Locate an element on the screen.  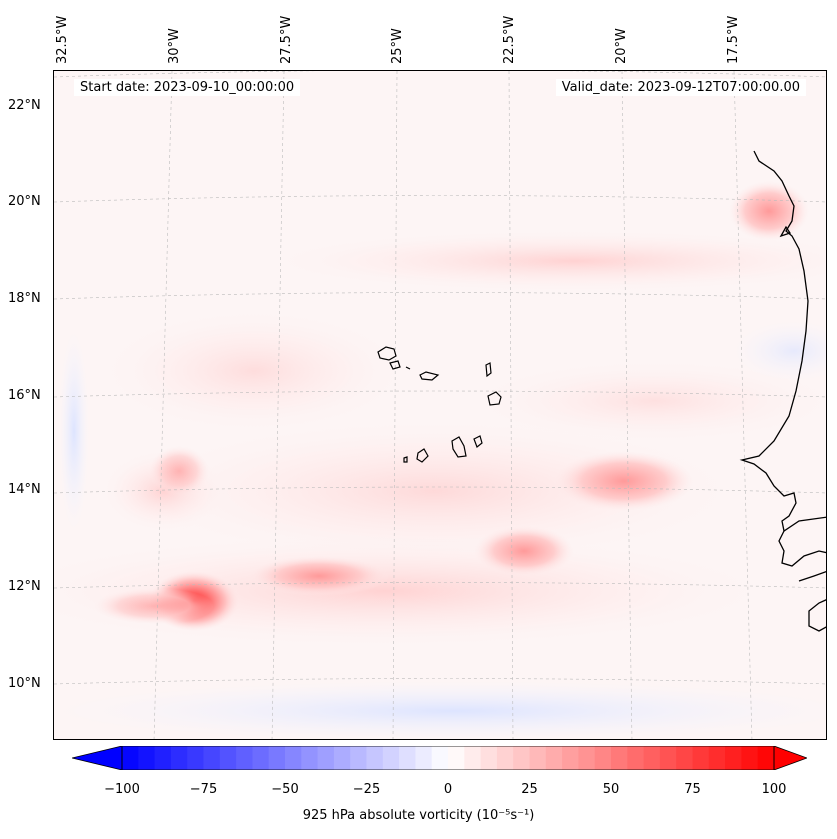
latitude-label: 14°N is located at coordinates (24, 489).